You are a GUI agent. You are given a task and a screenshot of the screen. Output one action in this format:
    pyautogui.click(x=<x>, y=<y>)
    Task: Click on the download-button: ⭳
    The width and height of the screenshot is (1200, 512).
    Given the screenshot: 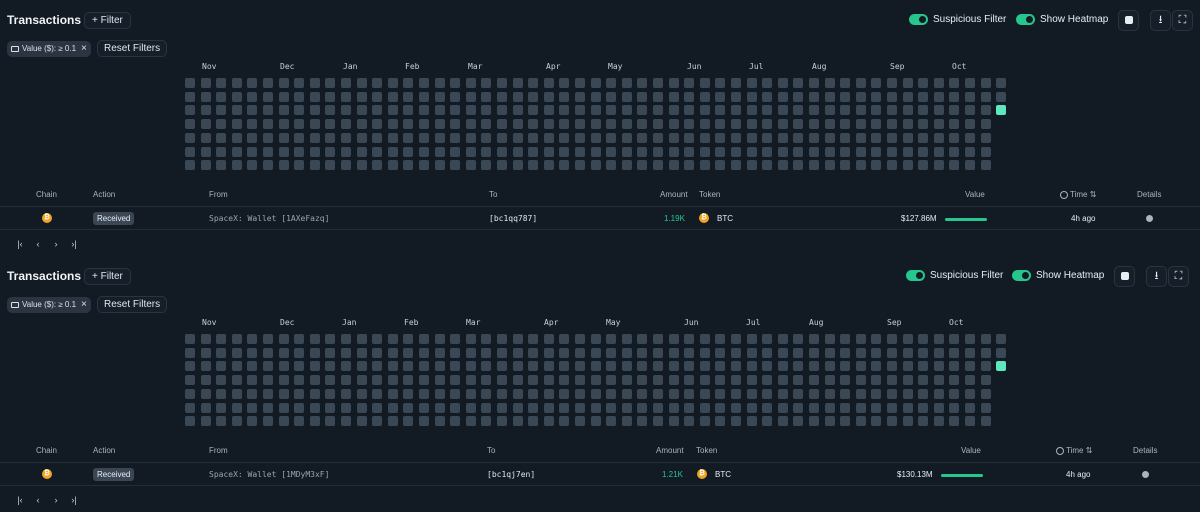 What is the action you would take?
    pyautogui.click(x=1160, y=20)
    